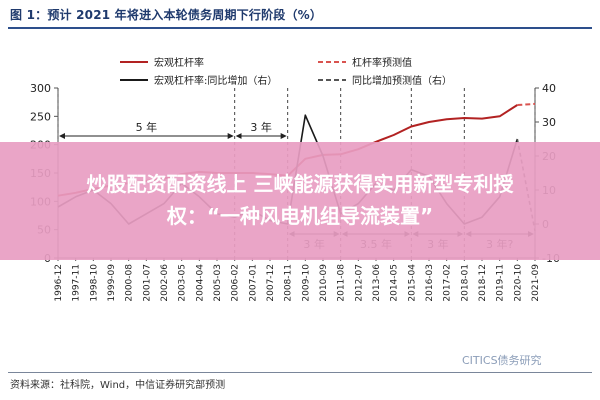 The image size is (600, 400). I want to click on y-left-tick-label: 250, so click(40, 116).